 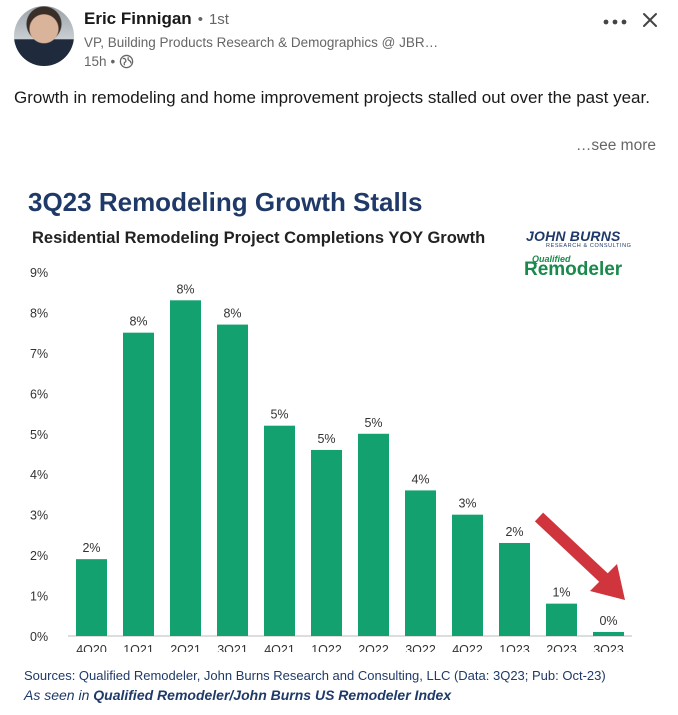 I want to click on data-label: 0%, so click(x=608, y=621).